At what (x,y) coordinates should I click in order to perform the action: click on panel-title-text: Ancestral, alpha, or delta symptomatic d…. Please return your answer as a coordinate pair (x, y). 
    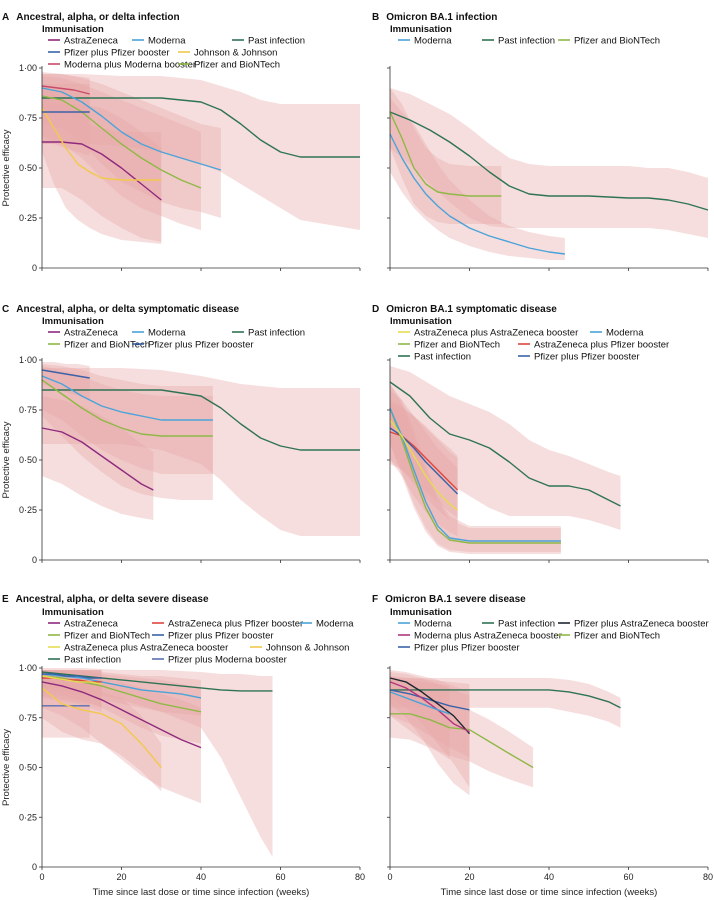
    Looking at the image, I should click on (127, 309).